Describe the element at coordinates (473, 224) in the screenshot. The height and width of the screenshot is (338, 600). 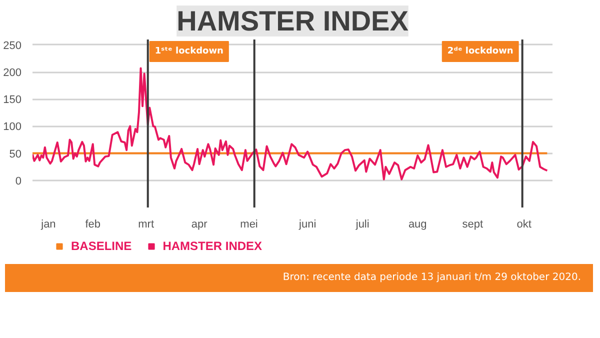
I see `x-tick-label: sept` at that location.